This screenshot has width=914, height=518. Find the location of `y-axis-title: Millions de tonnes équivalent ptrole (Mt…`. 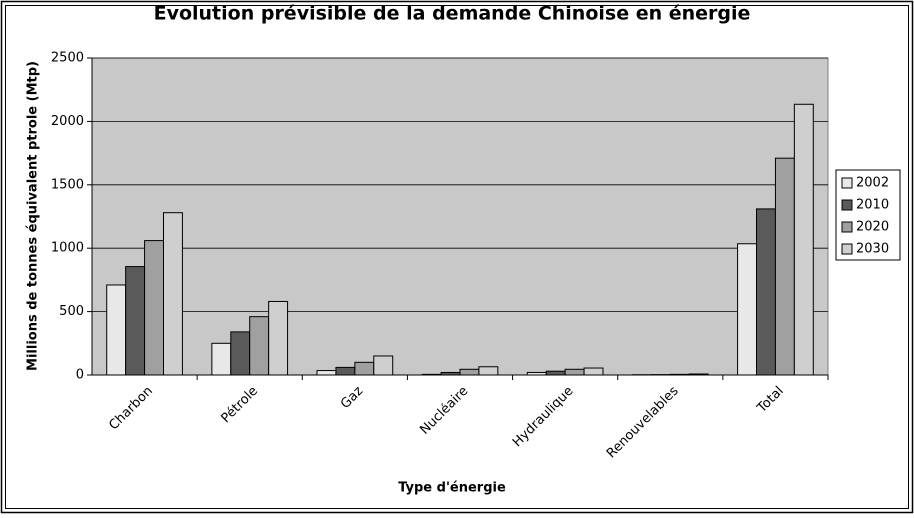

y-axis-title: Millions de tonnes équivalent ptrole (Mt… is located at coordinates (33, 216).